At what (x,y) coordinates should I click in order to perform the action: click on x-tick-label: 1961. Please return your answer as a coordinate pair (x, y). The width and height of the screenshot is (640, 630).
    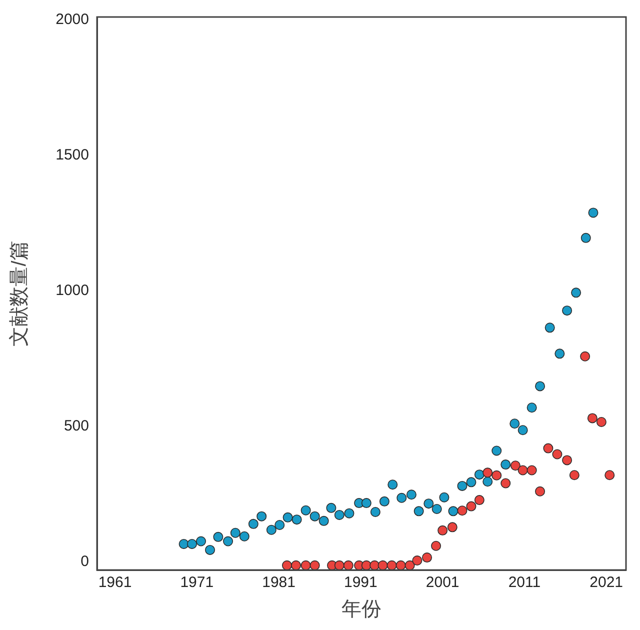
    Looking at the image, I should click on (115, 583).